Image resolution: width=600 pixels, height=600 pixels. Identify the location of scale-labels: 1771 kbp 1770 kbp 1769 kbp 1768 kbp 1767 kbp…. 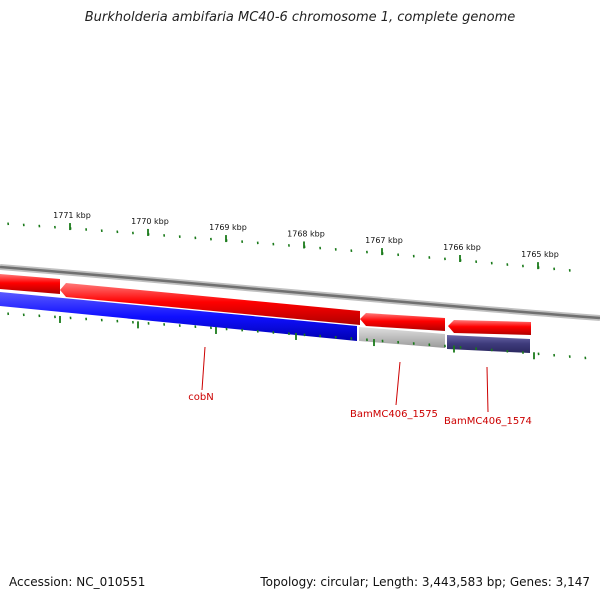
(306, 235).